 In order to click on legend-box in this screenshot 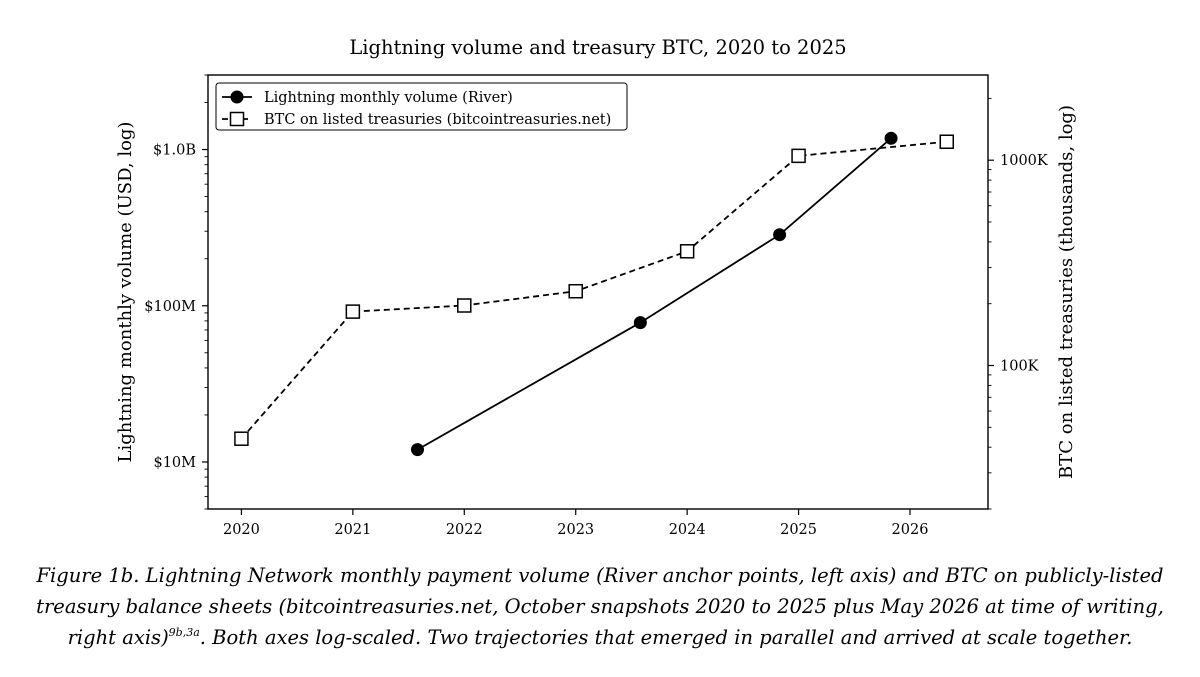, I will do `click(421, 106)`.